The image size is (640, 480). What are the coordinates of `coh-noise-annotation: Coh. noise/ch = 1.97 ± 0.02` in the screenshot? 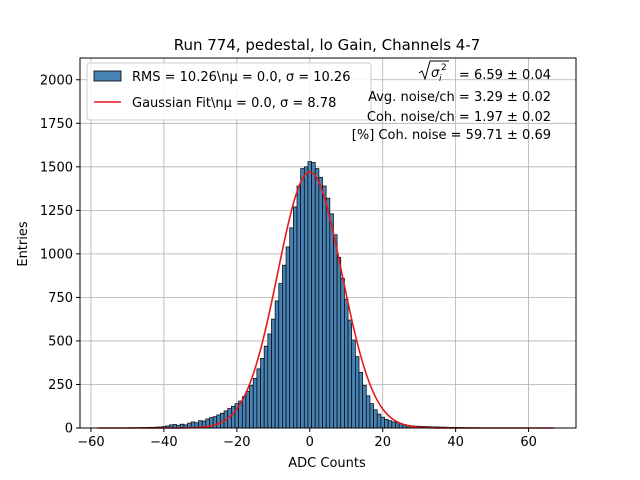 It's located at (459, 117).